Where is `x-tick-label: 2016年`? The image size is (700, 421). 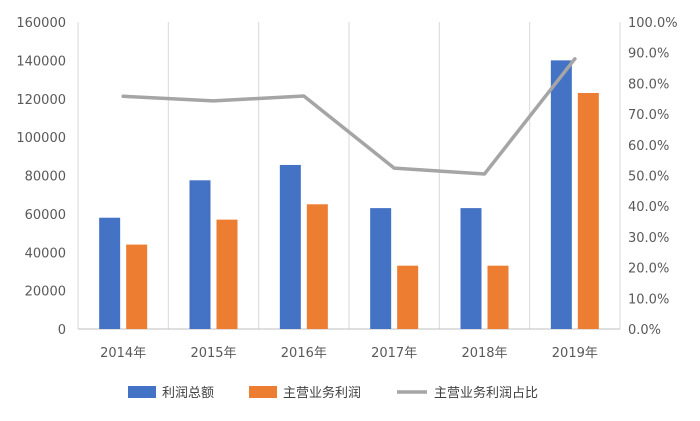 x-tick-label: 2016年 is located at coordinates (304, 353).